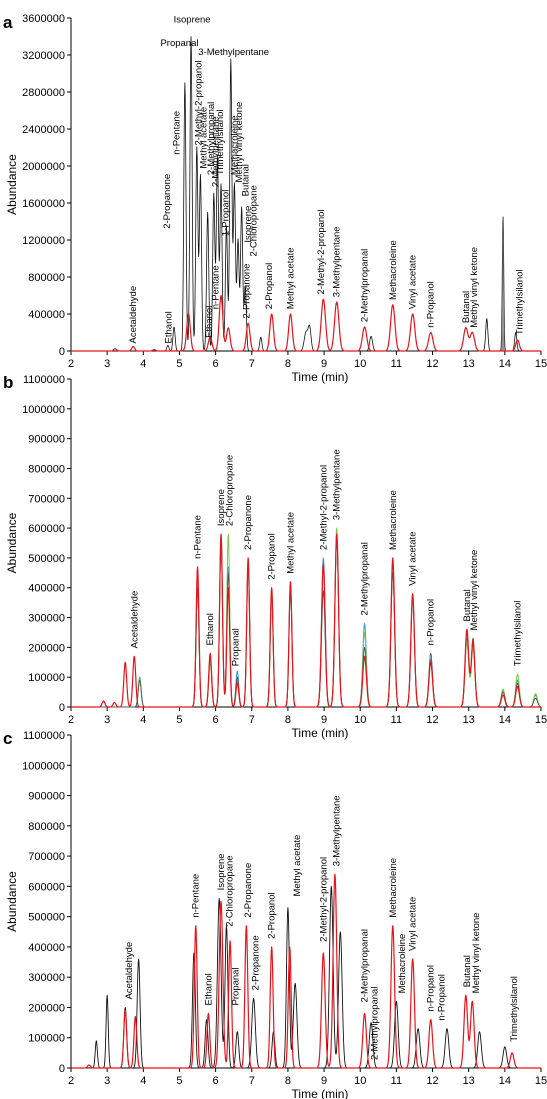  What do you see at coordinates (198, 102) in the screenshot?
I see `panel-a-peak-label: 2-Methyl-2-propanol` at bounding box center [198, 102].